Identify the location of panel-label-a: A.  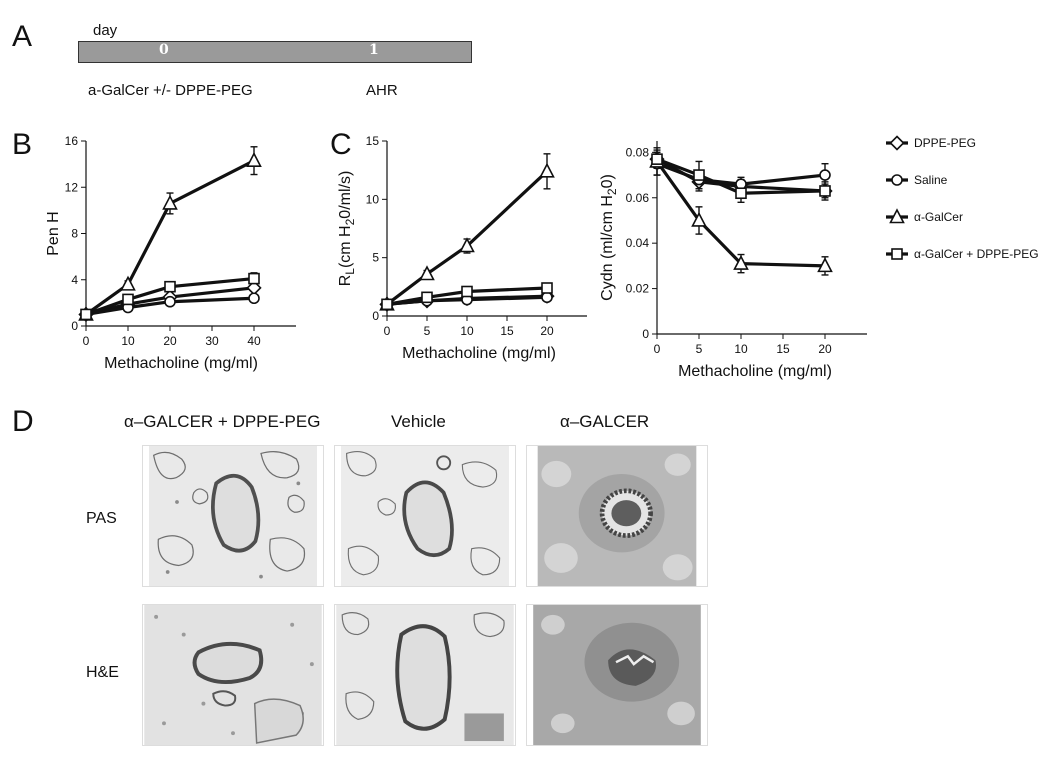
(22, 36).